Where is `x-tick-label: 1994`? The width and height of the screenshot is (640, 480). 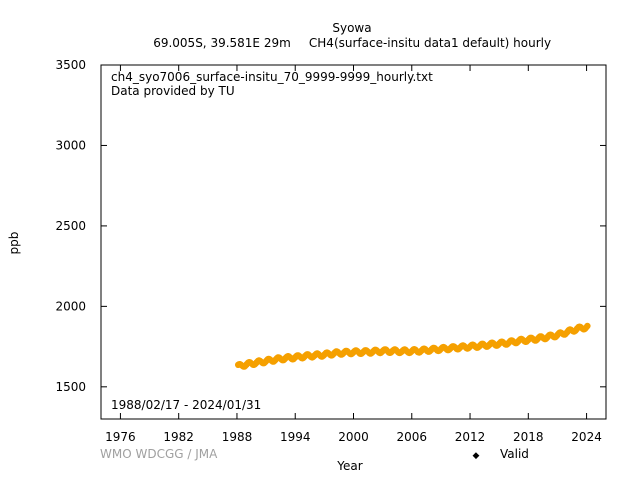
x-tick-label: 1994 is located at coordinates (295, 437).